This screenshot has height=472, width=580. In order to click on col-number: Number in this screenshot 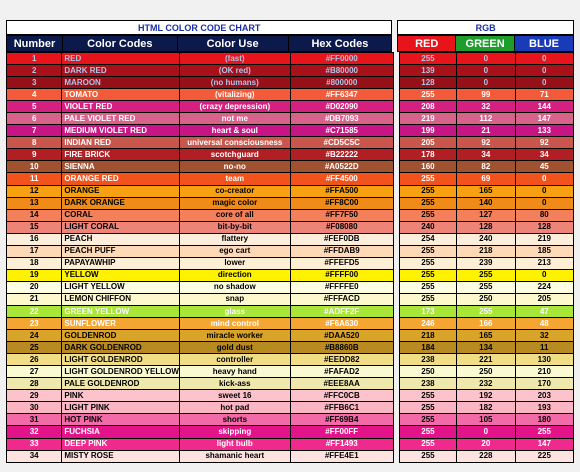, I will do `click(34, 43)`.